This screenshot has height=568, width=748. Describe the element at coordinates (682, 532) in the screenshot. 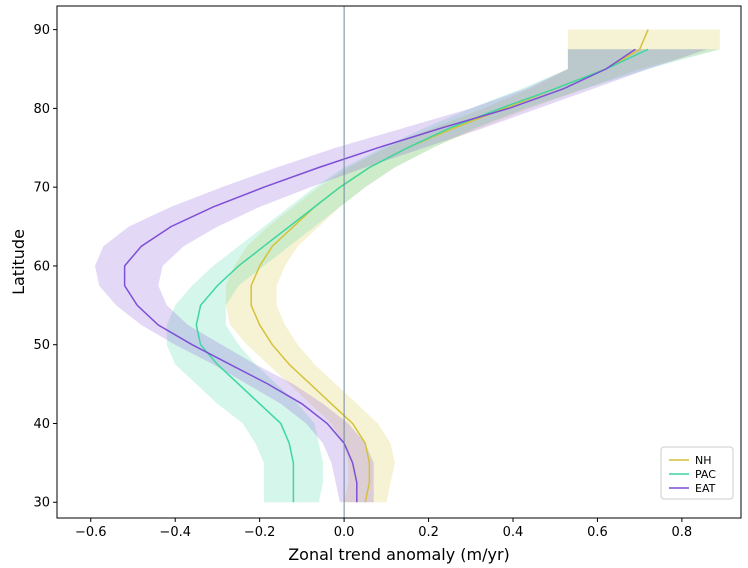

I see `x-tick-label: 0.8` at that location.